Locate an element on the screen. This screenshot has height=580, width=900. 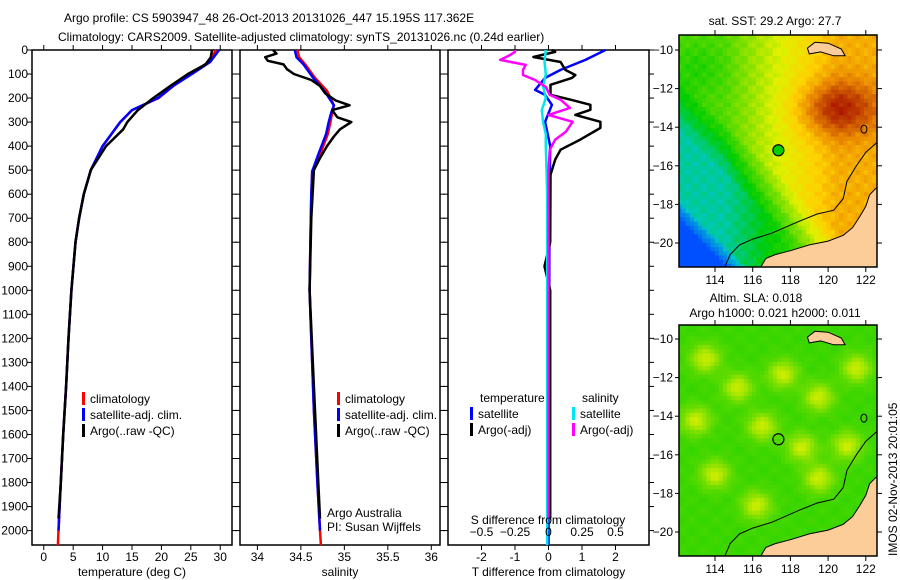
s-tick-label: −0.25 is located at coordinates (515, 532).